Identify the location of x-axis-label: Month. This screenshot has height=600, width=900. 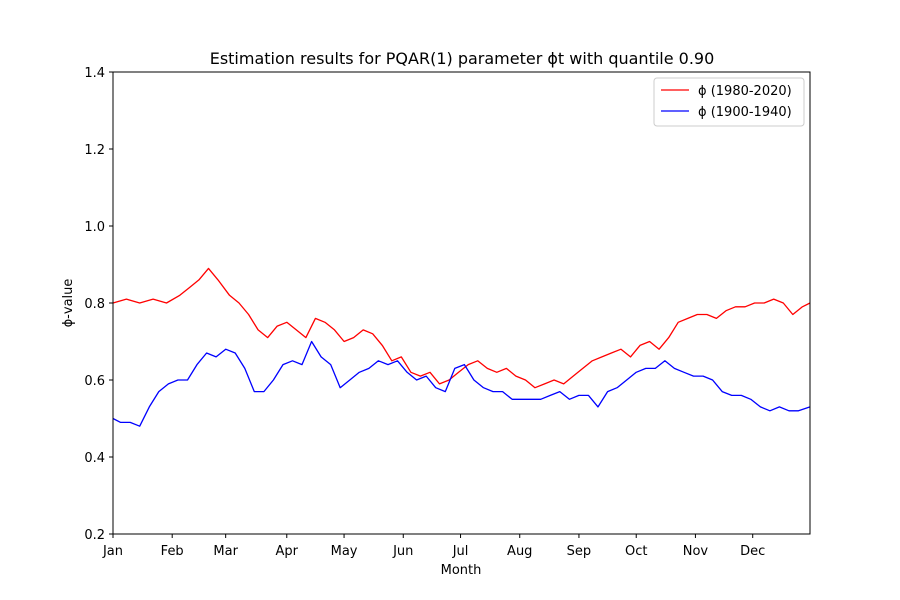
(461, 570).